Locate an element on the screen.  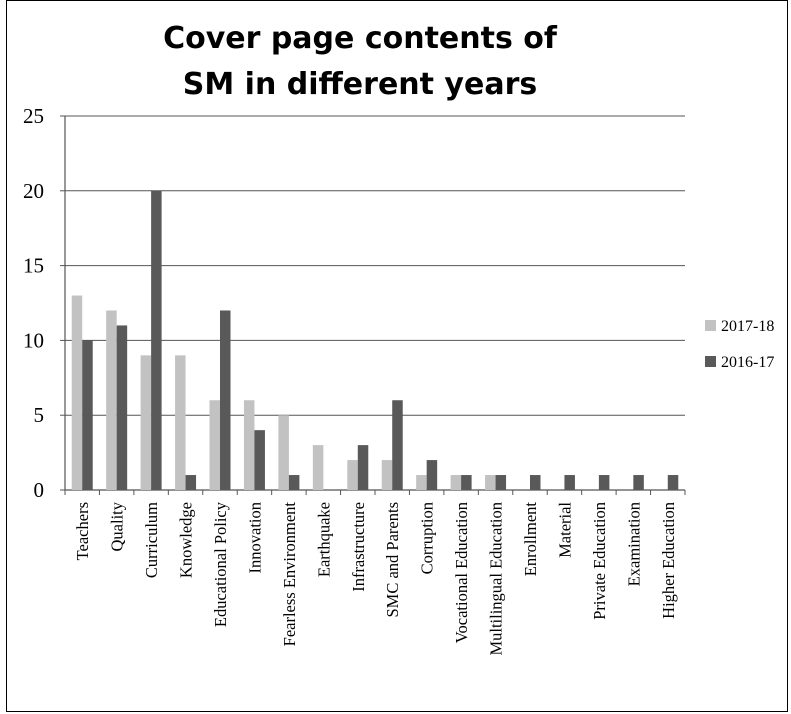
x-category-label: Infrastructure is located at coordinates (358, 547).